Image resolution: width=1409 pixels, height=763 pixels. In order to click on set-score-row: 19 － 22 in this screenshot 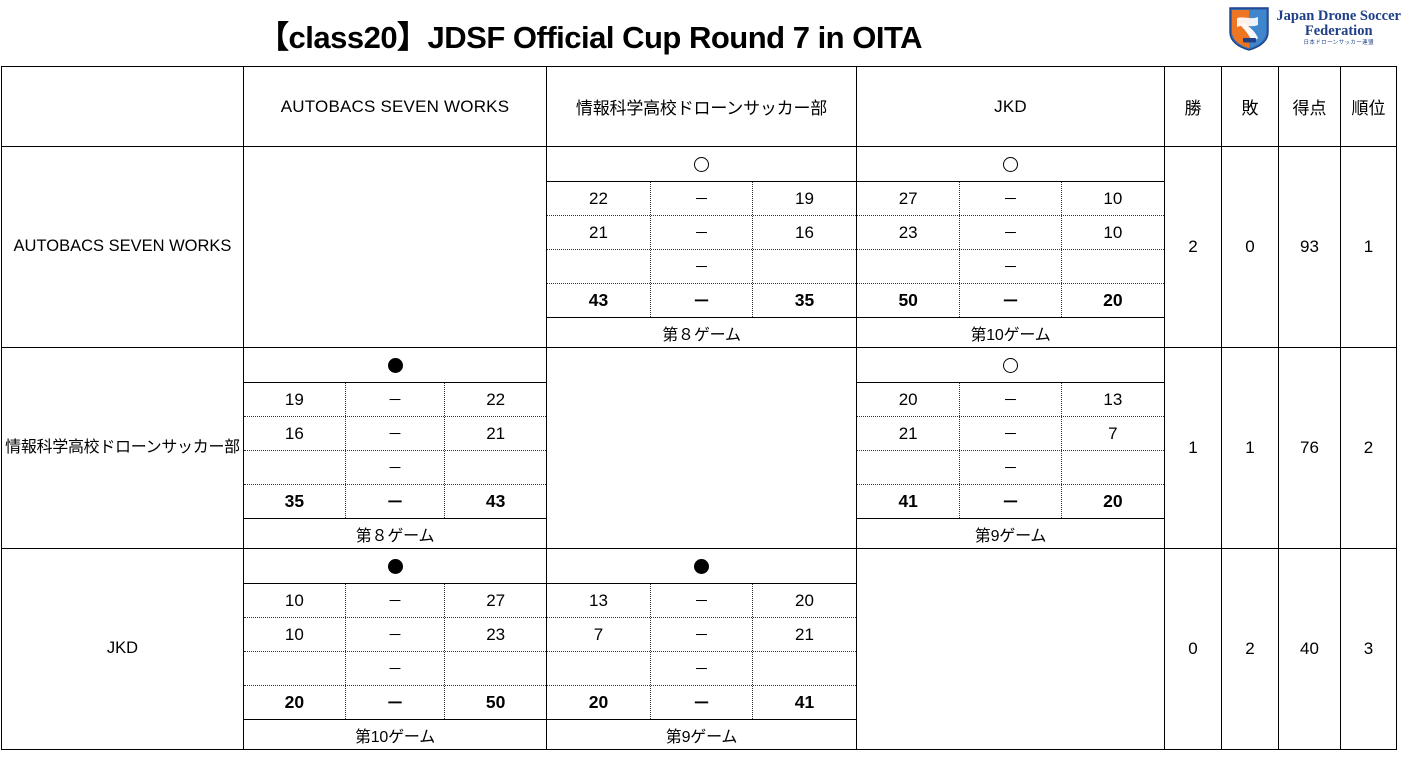, I will do `click(395, 400)`.